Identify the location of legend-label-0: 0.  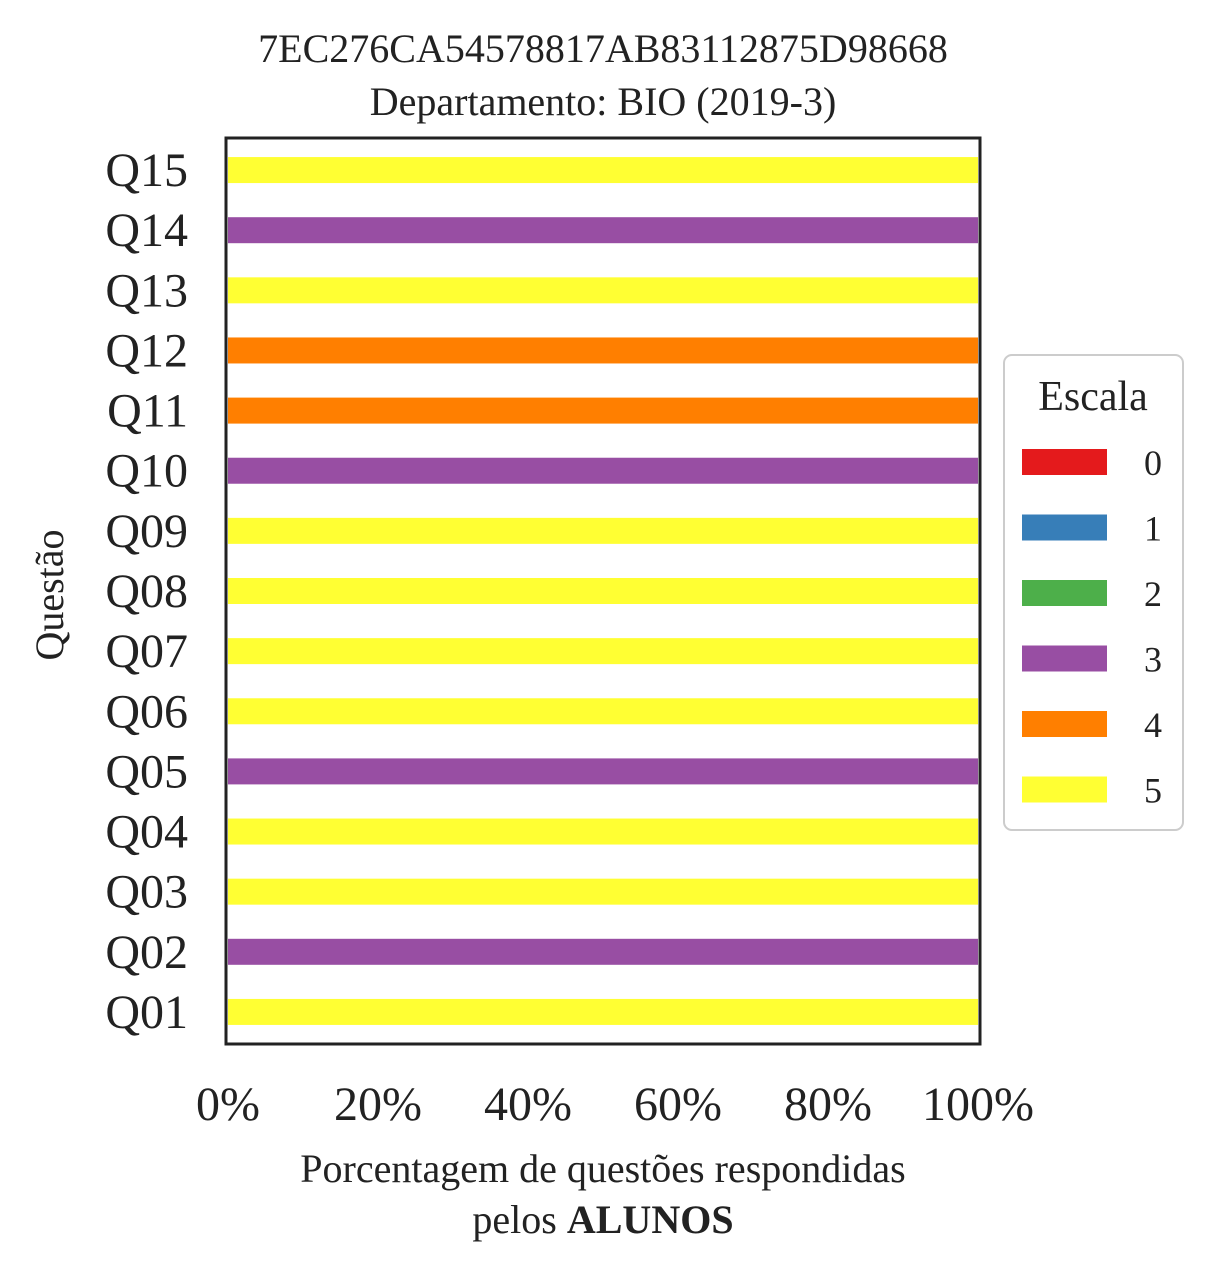
(1153, 463).